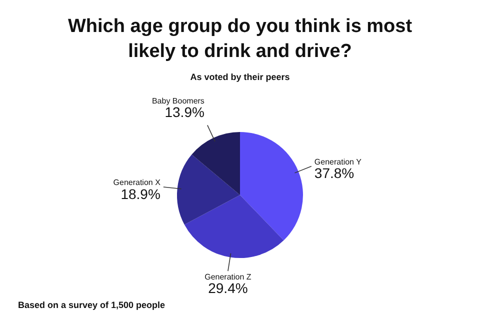  I want to click on data-label: 37.8%, so click(334, 173).